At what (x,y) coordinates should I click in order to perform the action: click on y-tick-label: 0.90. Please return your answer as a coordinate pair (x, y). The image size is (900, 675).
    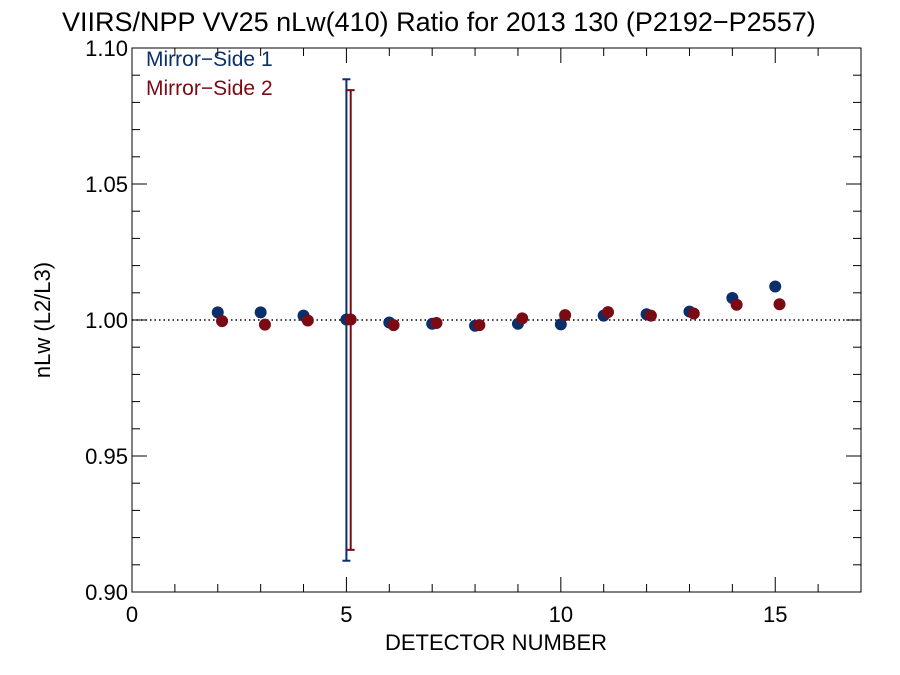
    Looking at the image, I should click on (106, 592).